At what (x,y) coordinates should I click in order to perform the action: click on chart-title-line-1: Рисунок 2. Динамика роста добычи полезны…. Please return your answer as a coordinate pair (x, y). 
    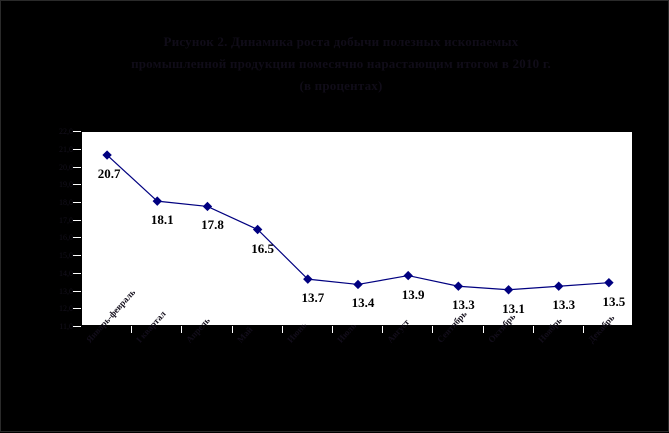
    Looking at the image, I should click on (341, 41).